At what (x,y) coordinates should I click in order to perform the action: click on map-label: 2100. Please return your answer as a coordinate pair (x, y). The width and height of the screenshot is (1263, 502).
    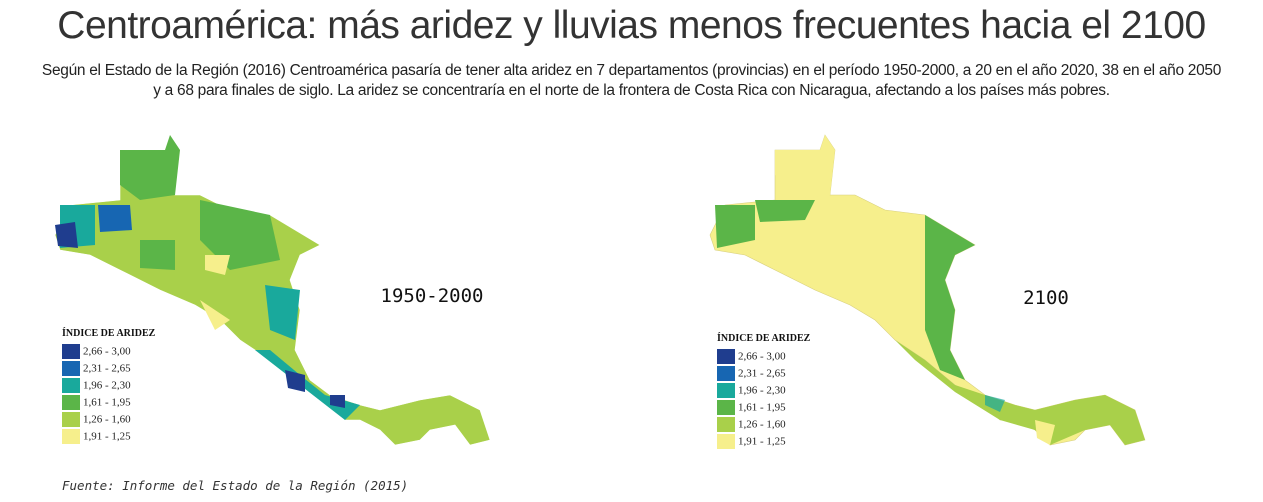
    Looking at the image, I should click on (1046, 298).